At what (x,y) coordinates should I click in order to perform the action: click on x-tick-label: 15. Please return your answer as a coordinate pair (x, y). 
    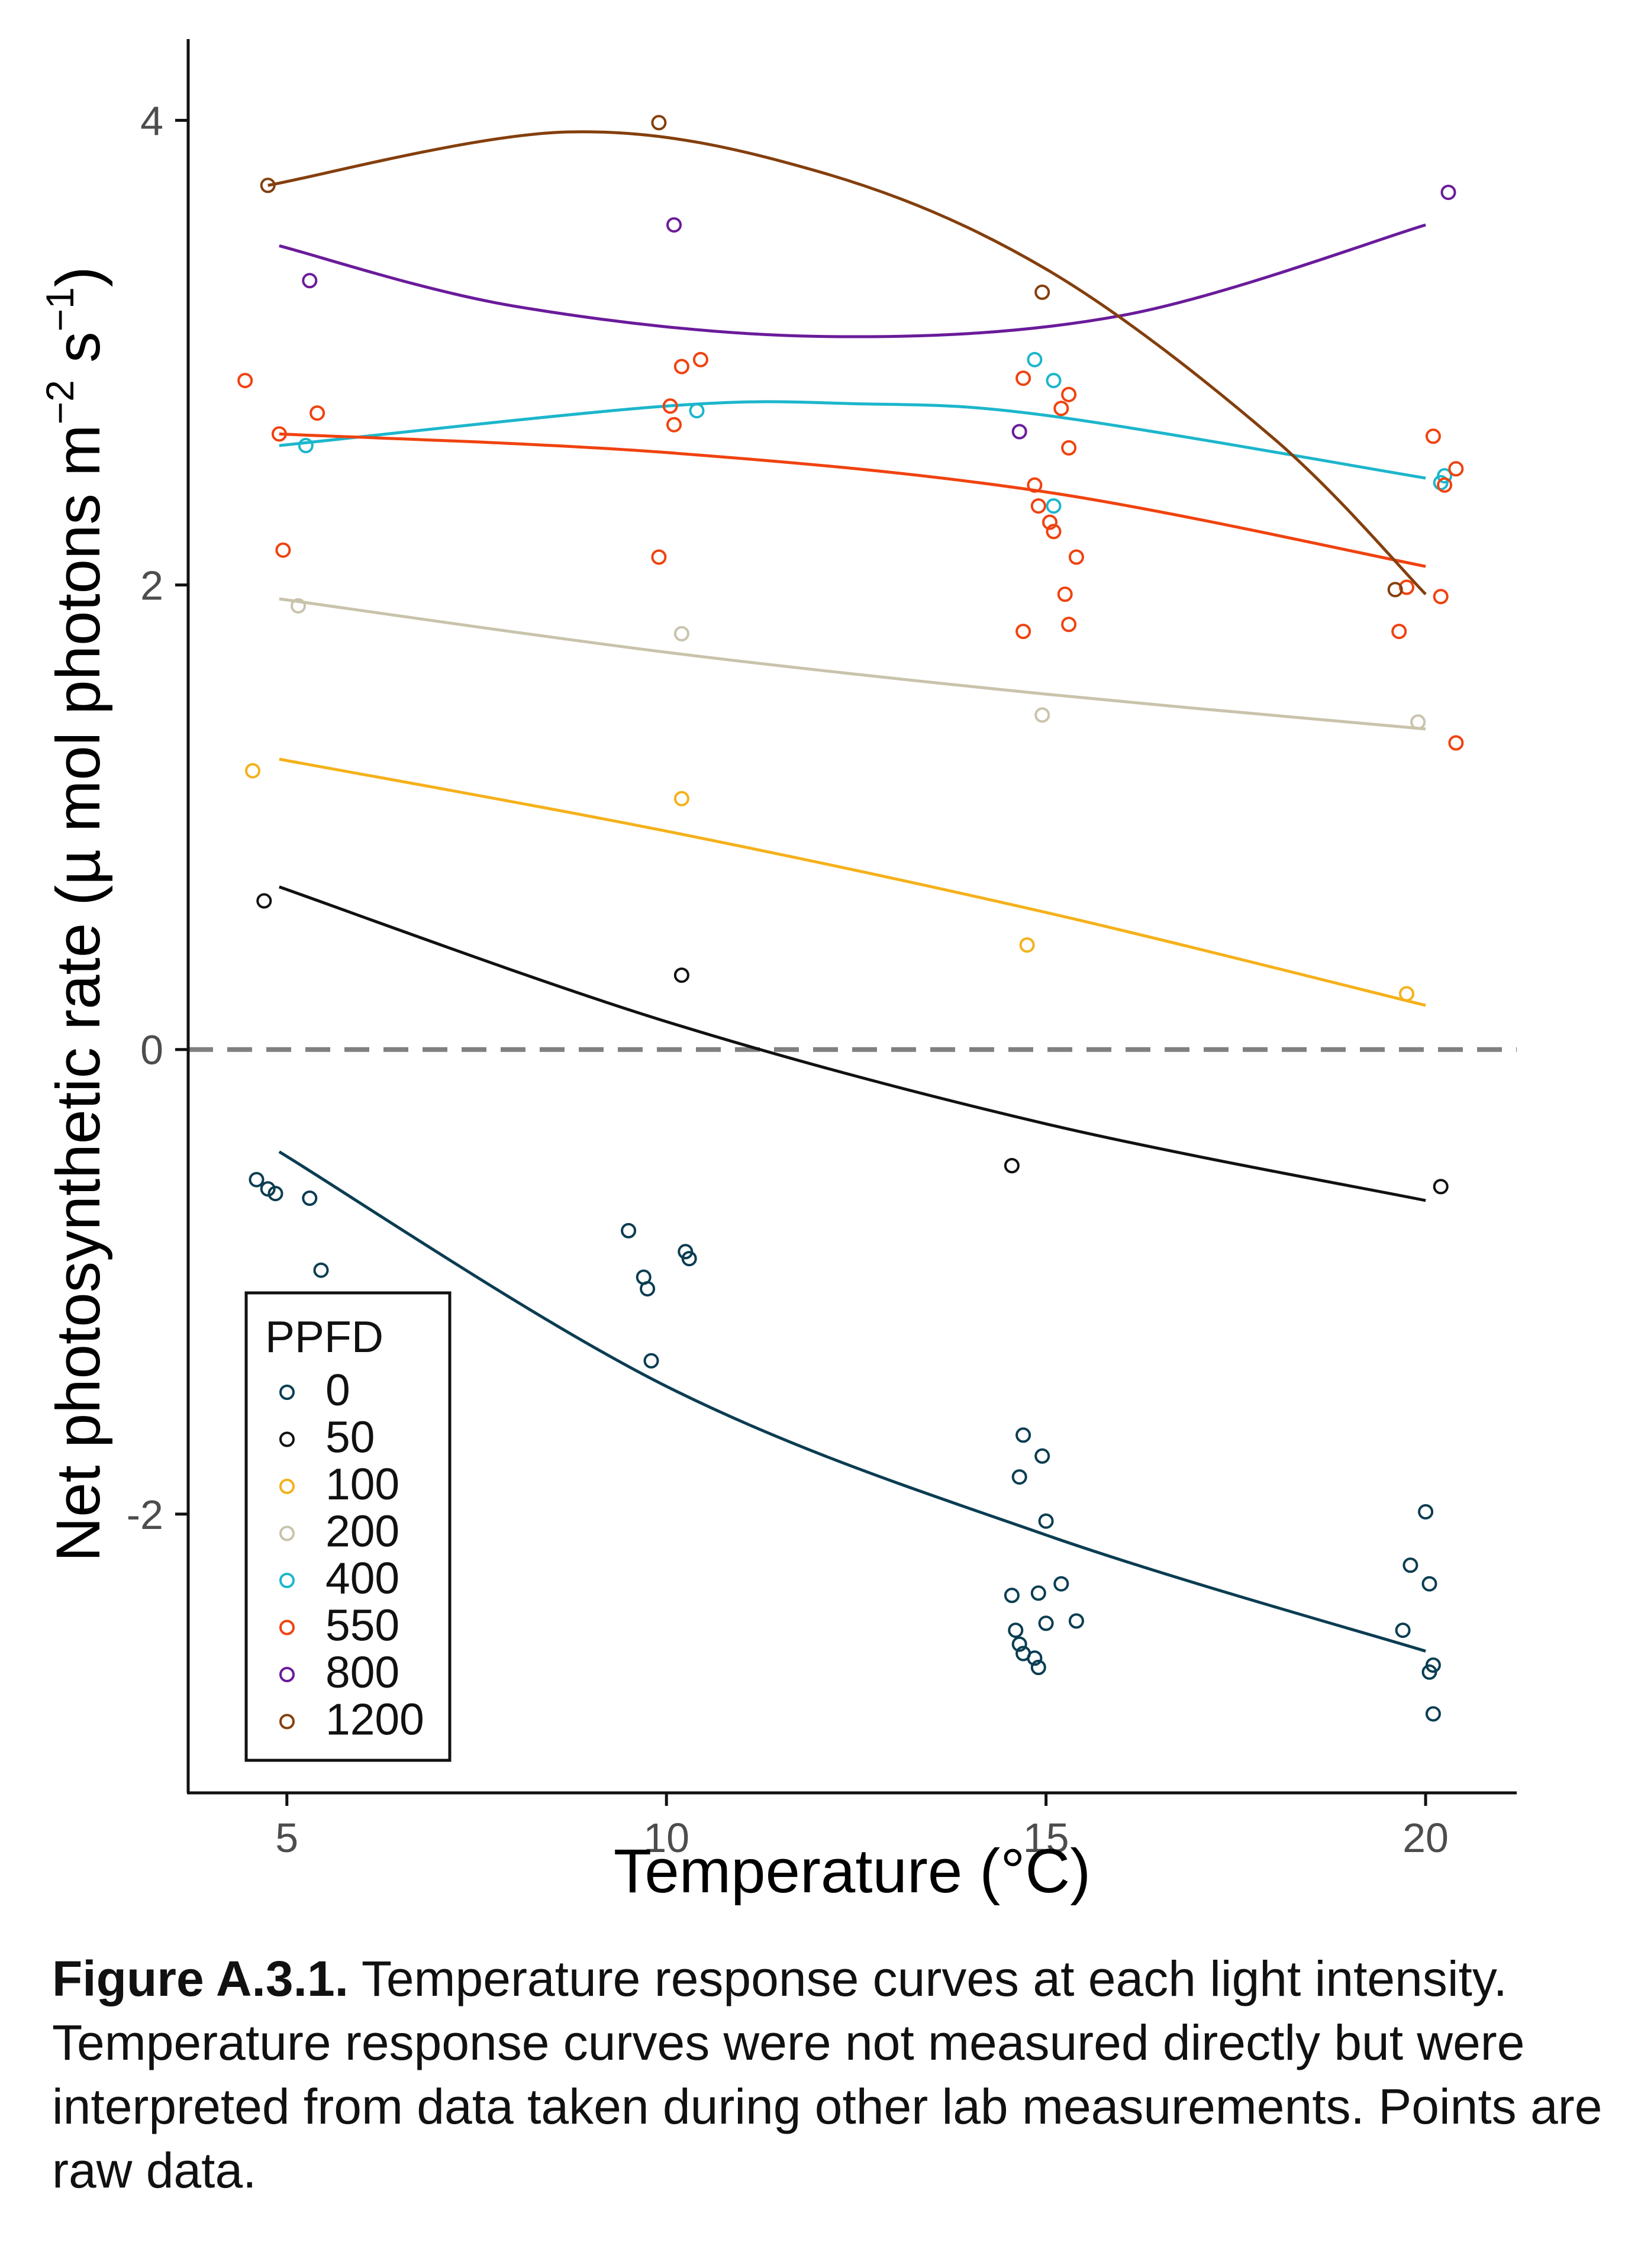
    Looking at the image, I should click on (1046, 1838).